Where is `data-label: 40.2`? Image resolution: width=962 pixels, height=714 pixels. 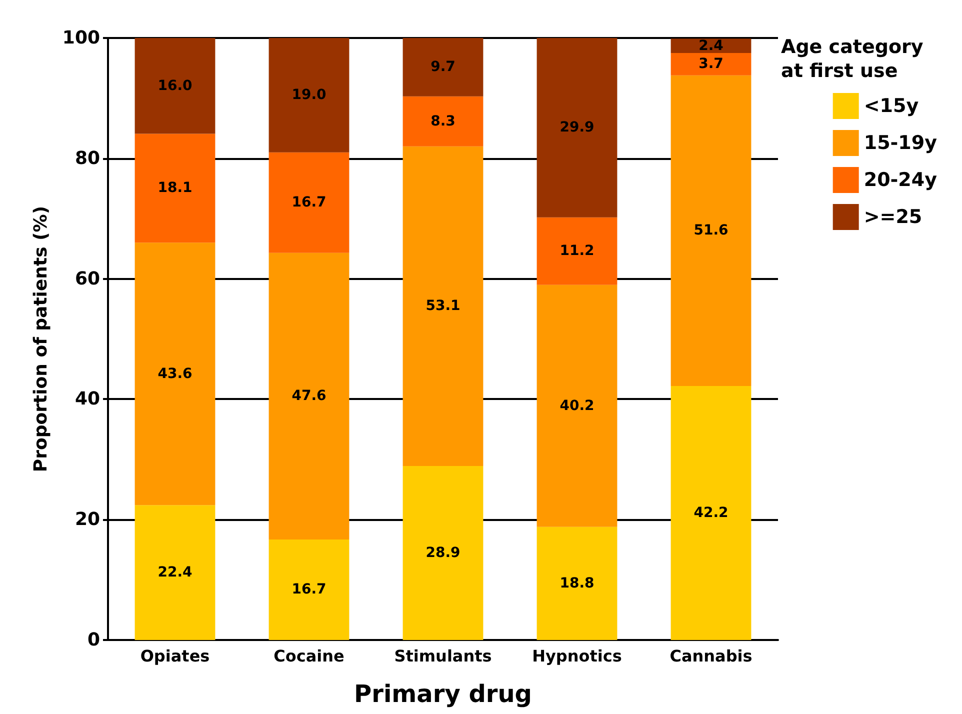
data-label: 40.2 is located at coordinates (577, 406).